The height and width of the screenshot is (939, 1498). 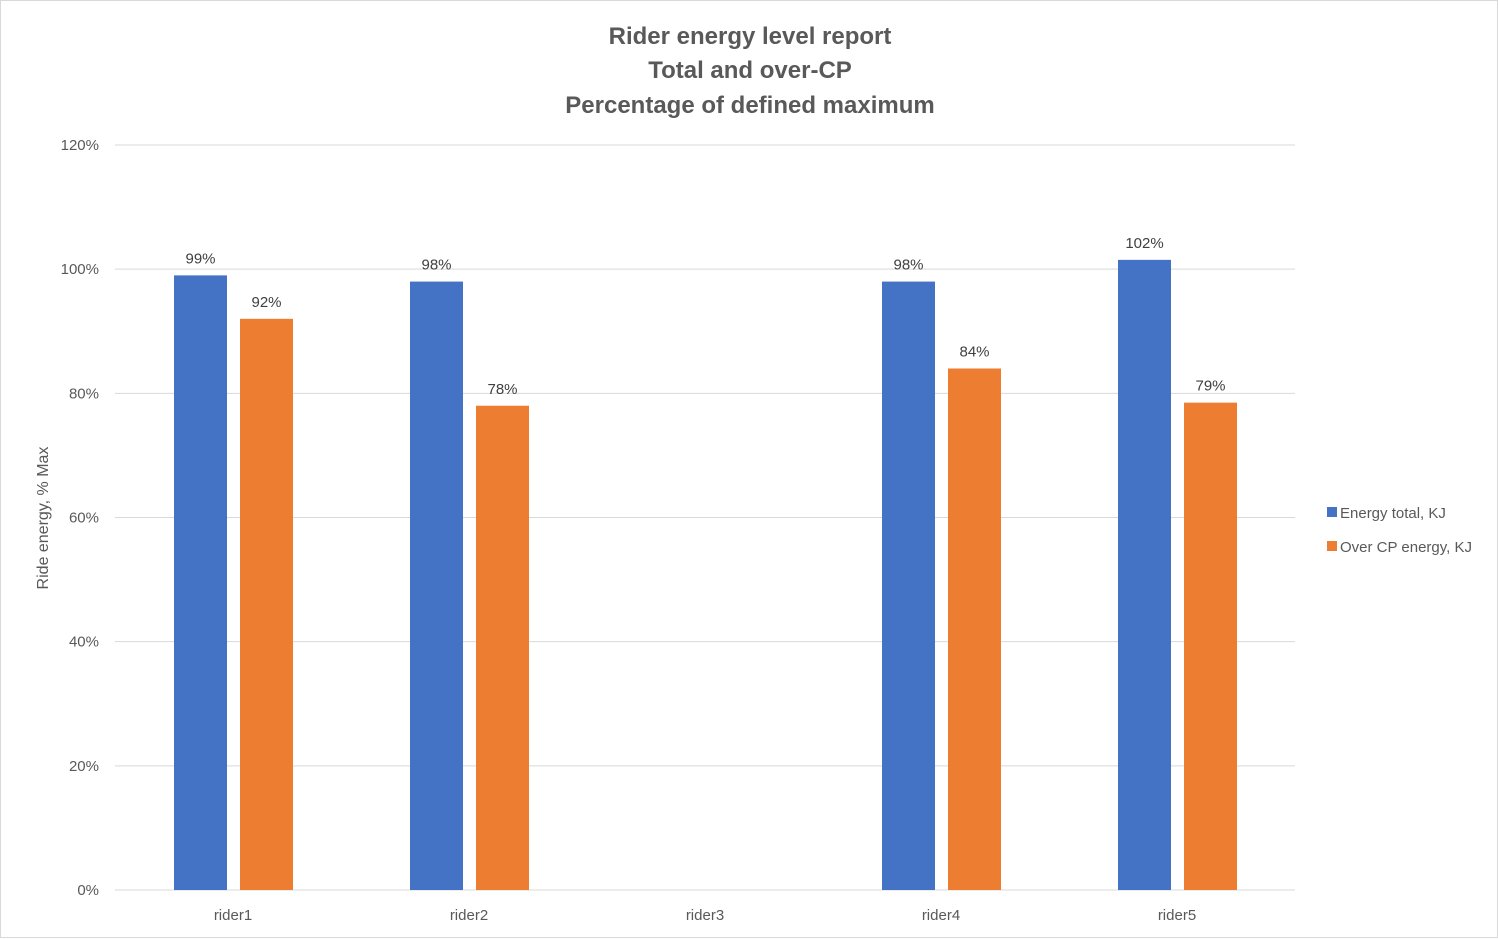 What do you see at coordinates (200, 258) in the screenshot?
I see `data-label-series1-rider1: 99%` at bounding box center [200, 258].